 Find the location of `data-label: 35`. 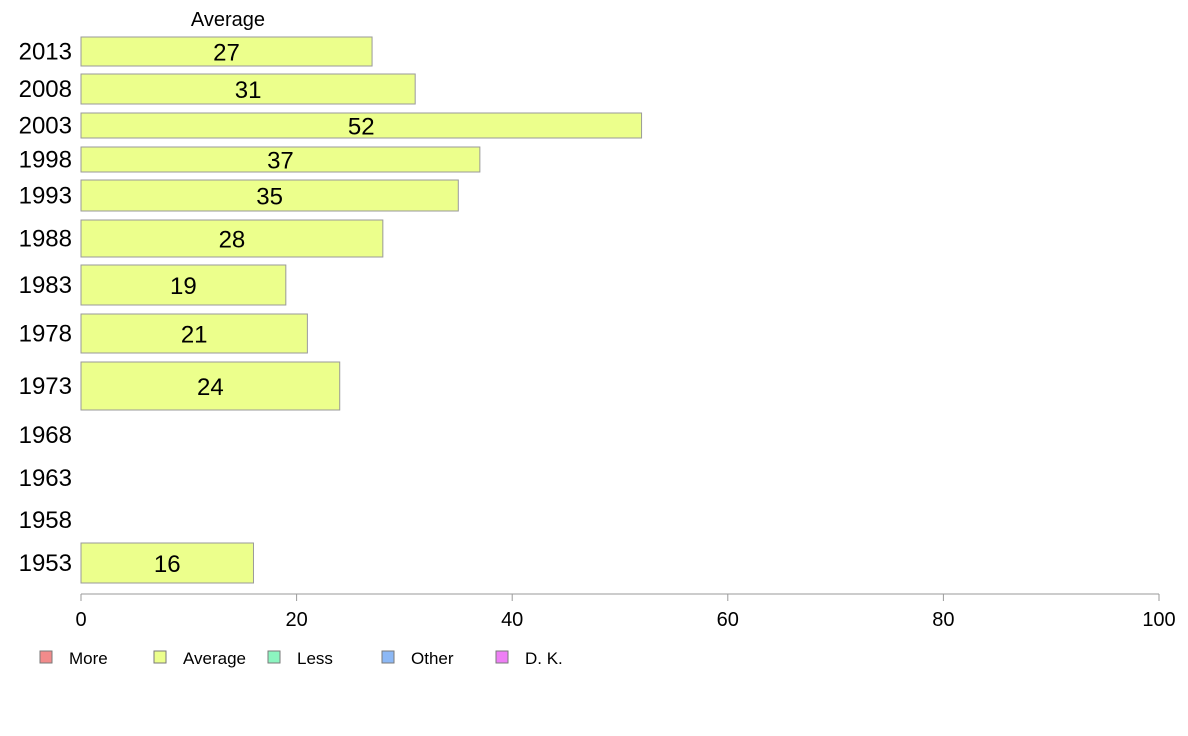

data-label: 35 is located at coordinates (269, 197).